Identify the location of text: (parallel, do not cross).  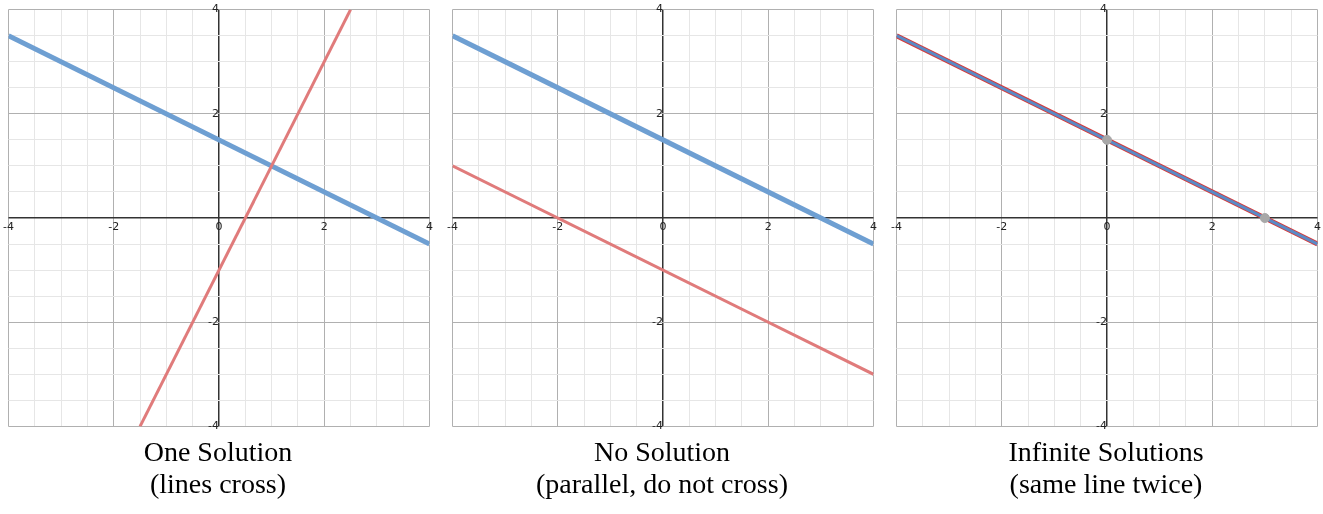
(662, 484).